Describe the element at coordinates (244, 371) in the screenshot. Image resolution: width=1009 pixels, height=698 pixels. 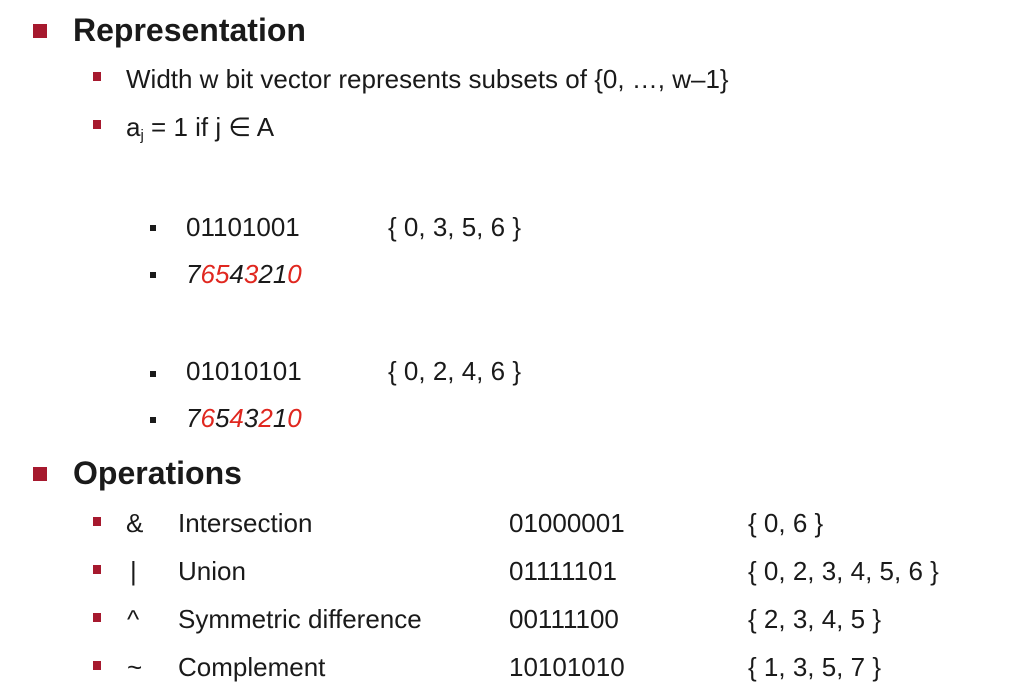
I see `example-2-bits: 01010101` at that location.